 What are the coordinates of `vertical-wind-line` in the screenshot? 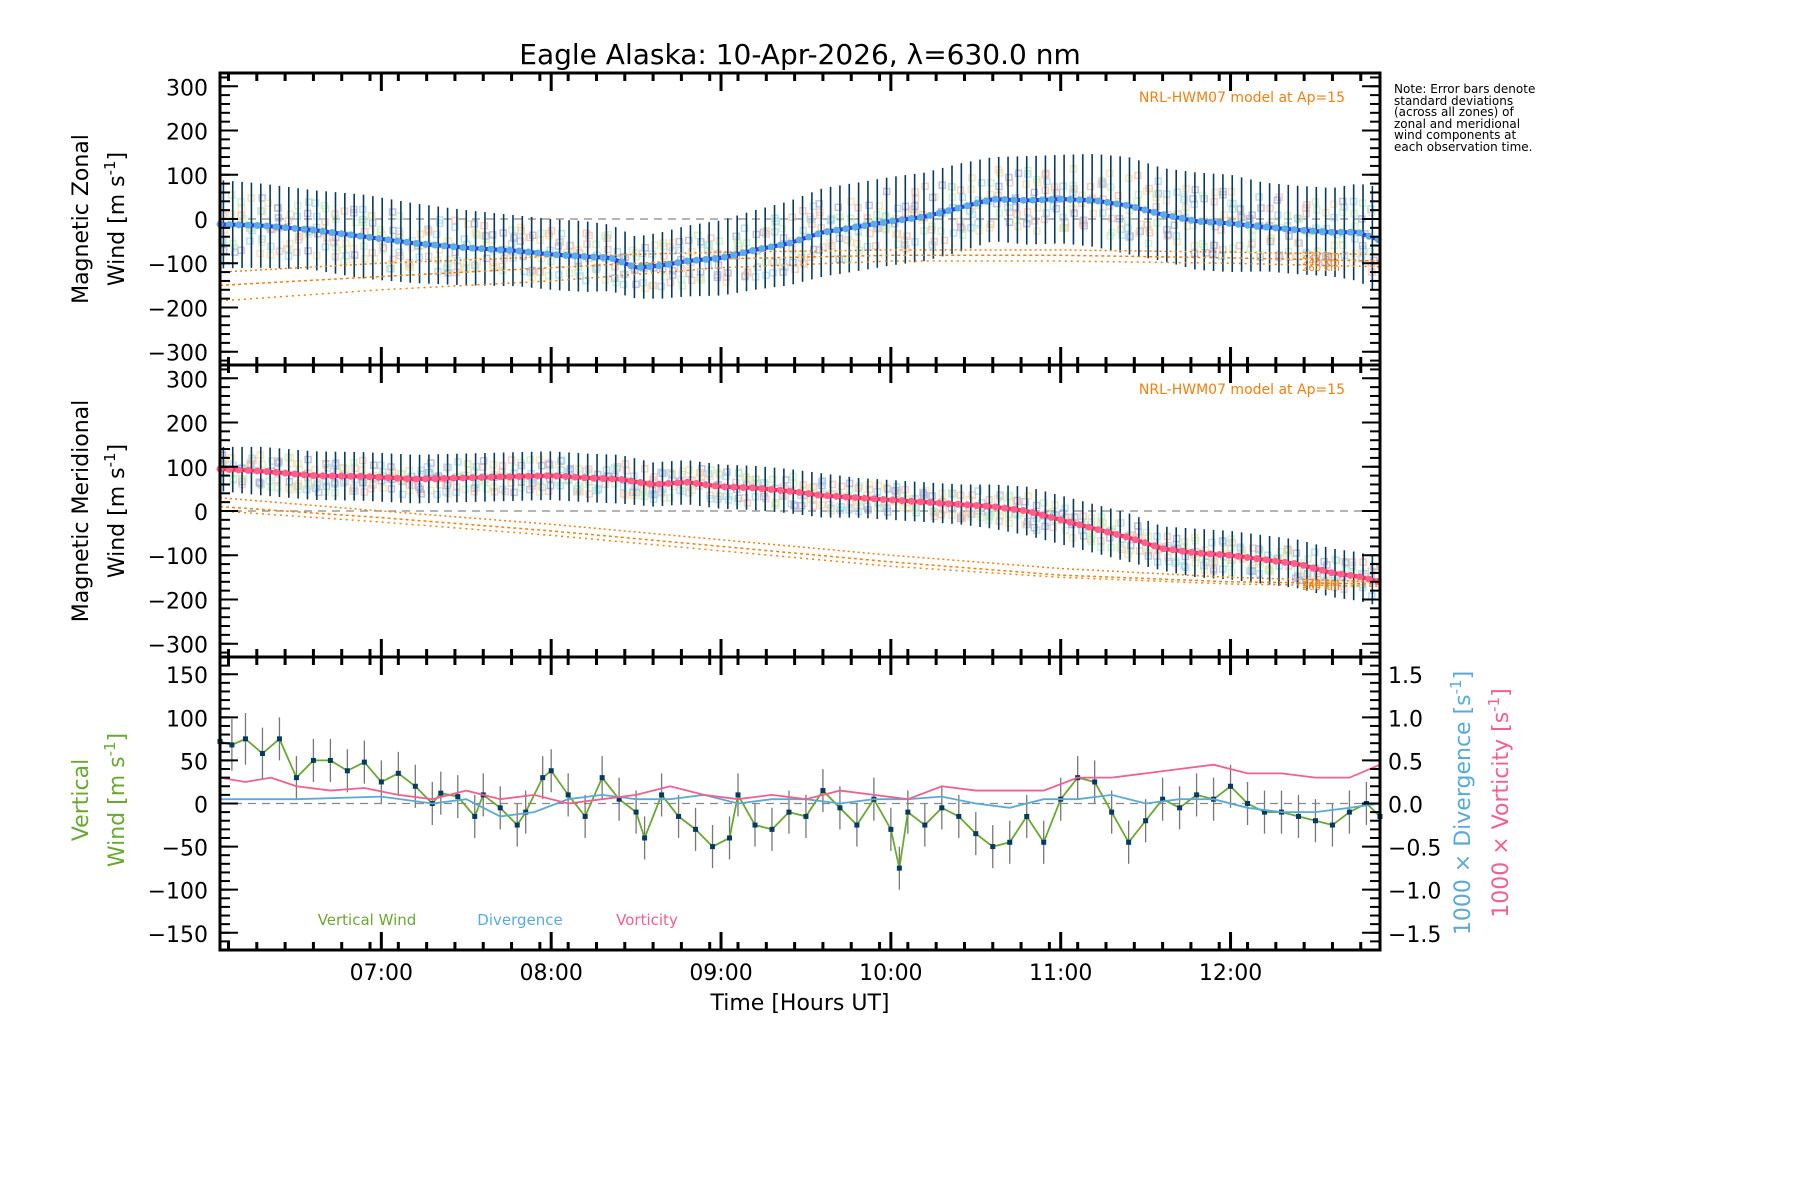 It's located at (800, 803).